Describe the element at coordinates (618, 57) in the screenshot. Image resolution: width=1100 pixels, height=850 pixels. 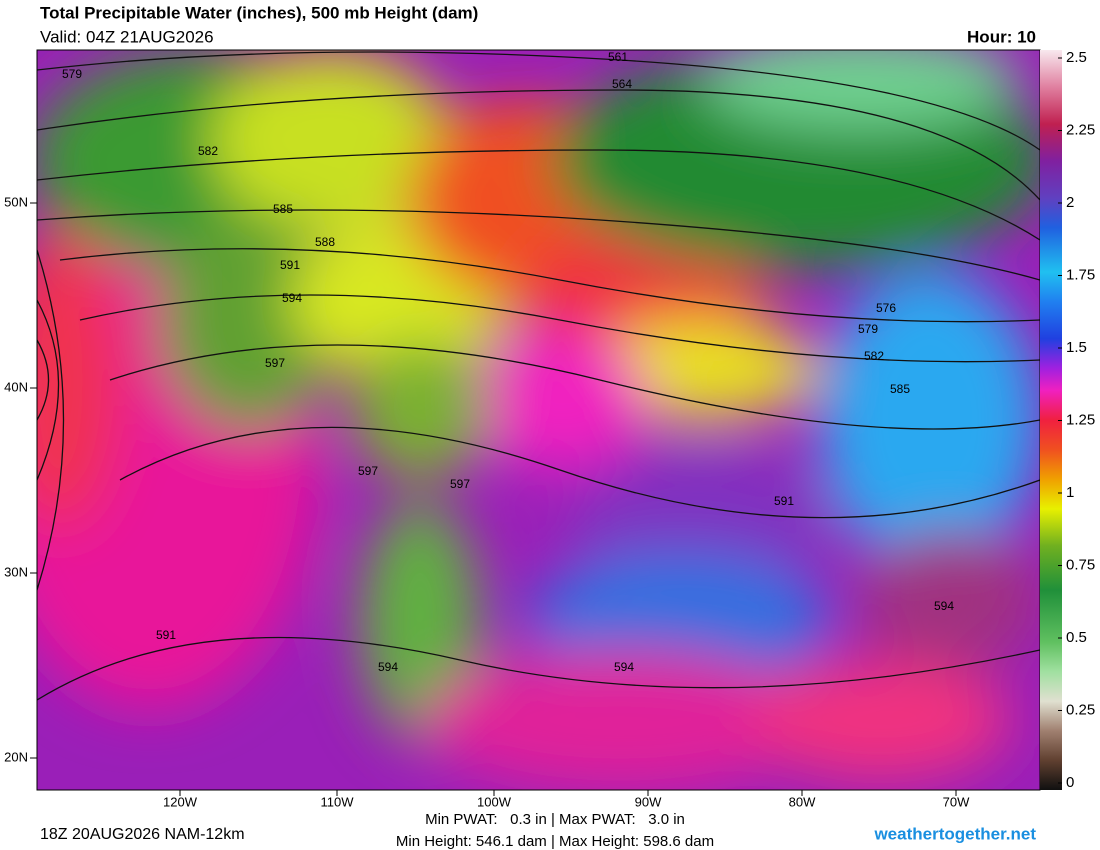
I see `contour-label: 561` at that location.